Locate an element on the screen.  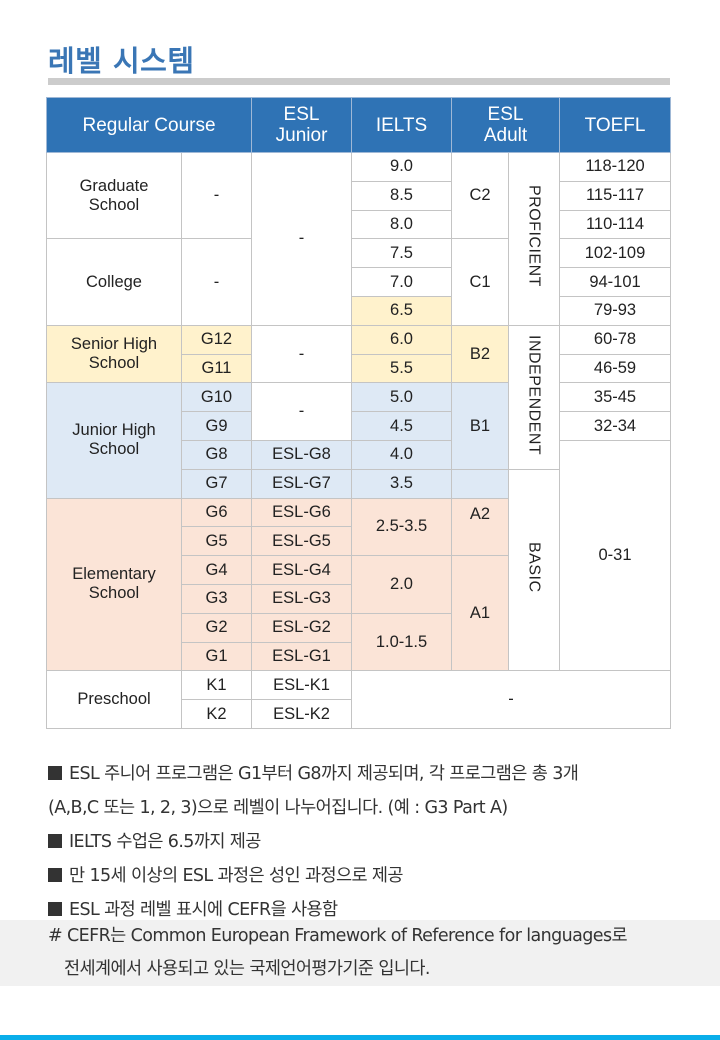
band-label: INDEPENDENT is located at coordinates (534, 394).